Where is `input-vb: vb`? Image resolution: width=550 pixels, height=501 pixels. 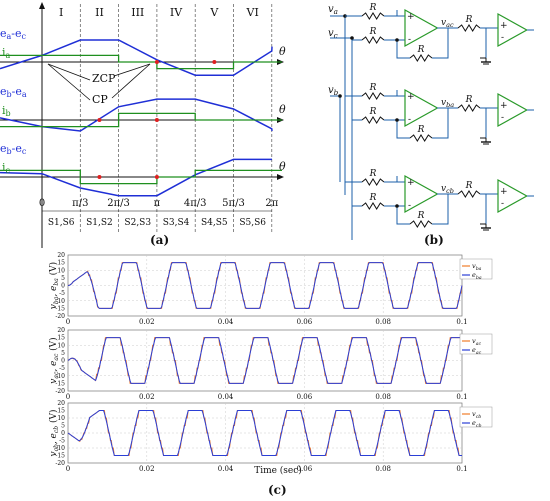
input-vb: vb is located at coordinates (333, 91).